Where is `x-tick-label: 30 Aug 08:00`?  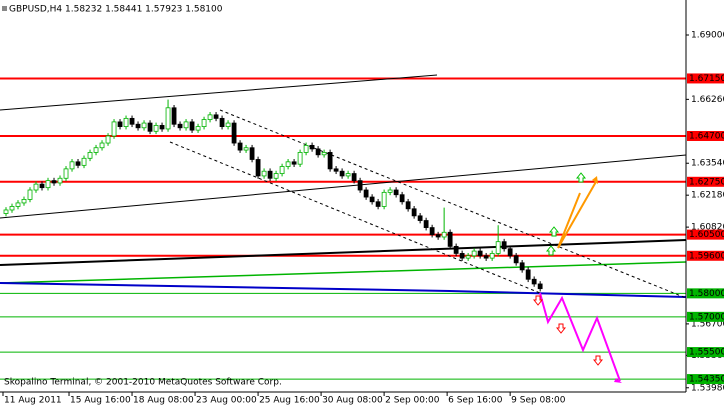
x-tick-label: 30 Aug 08:00 is located at coordinates (352, 401).